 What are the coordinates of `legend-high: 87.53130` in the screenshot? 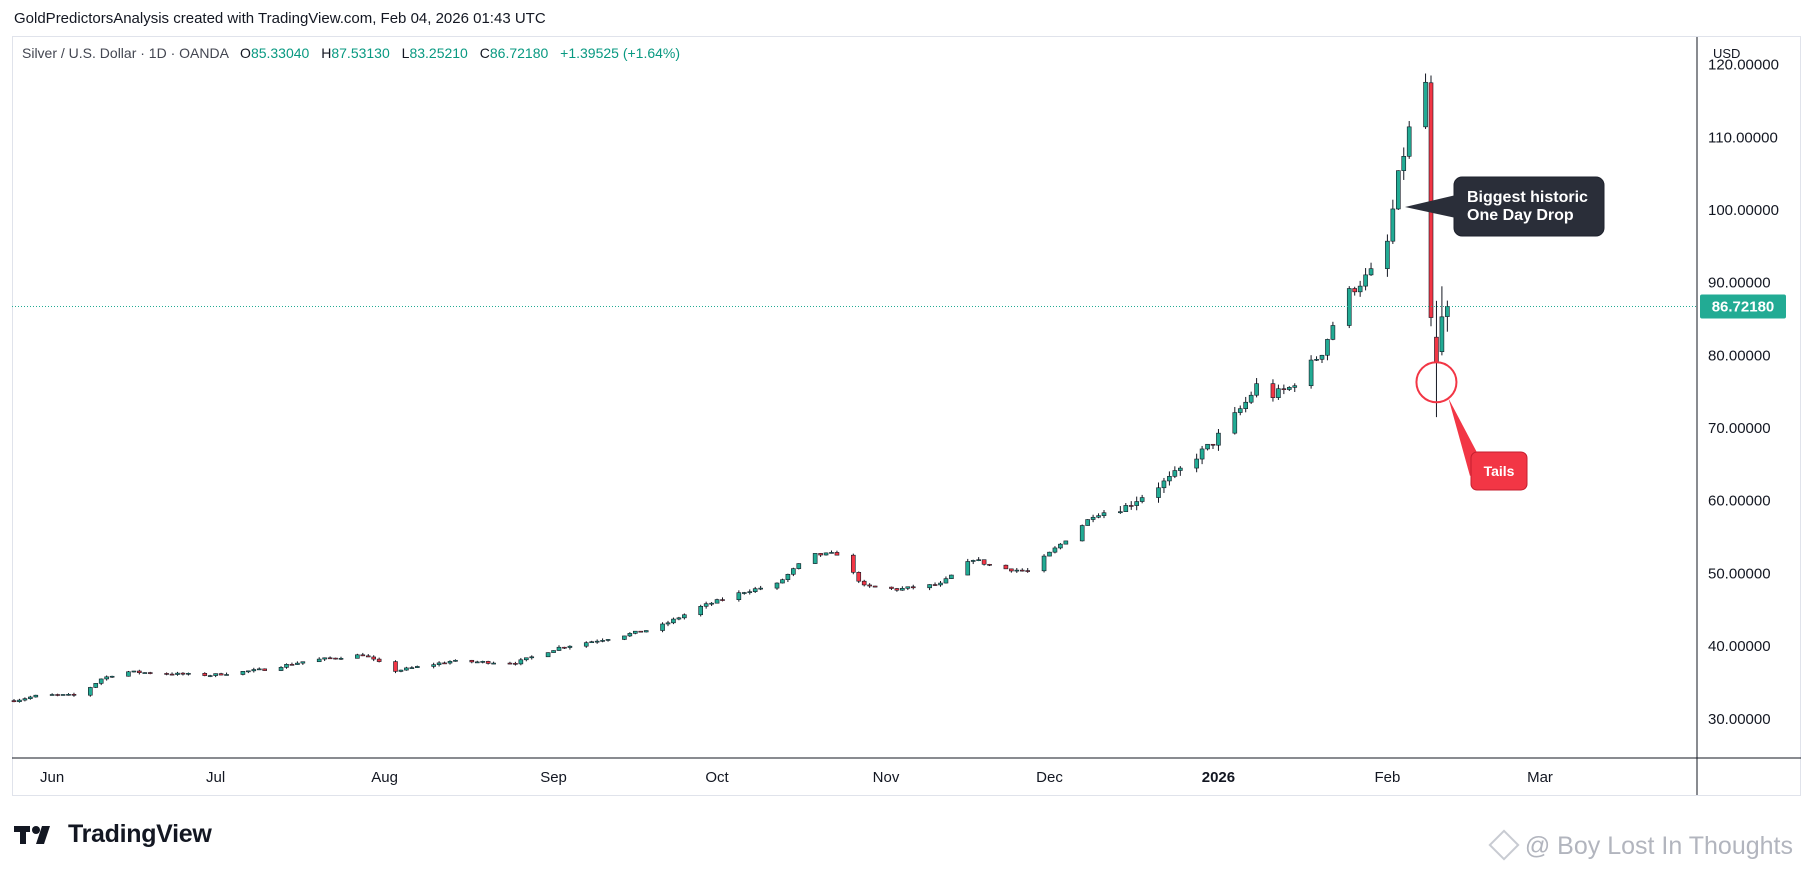 It's located at (360, 53).